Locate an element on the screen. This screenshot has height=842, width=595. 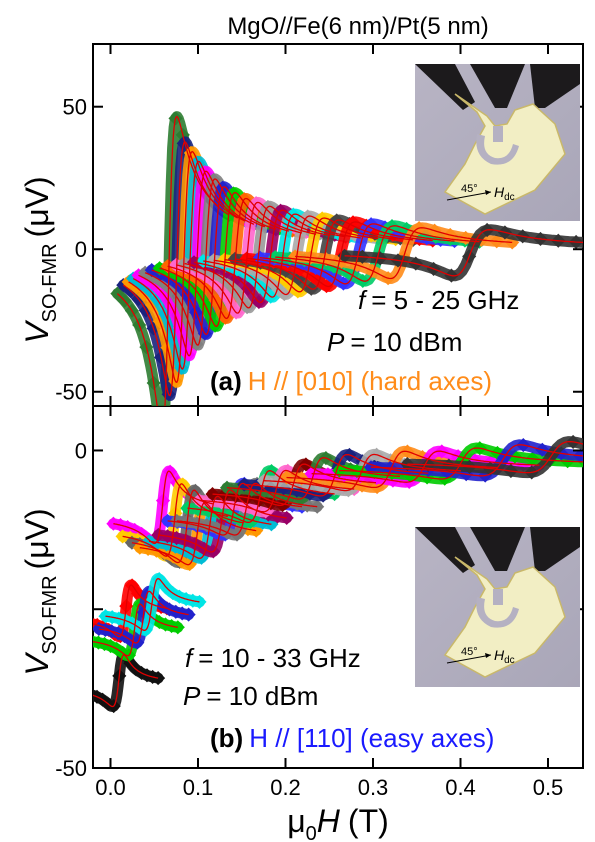
panel-a-ytick-label: -50 is located at coordinates (71, 392).